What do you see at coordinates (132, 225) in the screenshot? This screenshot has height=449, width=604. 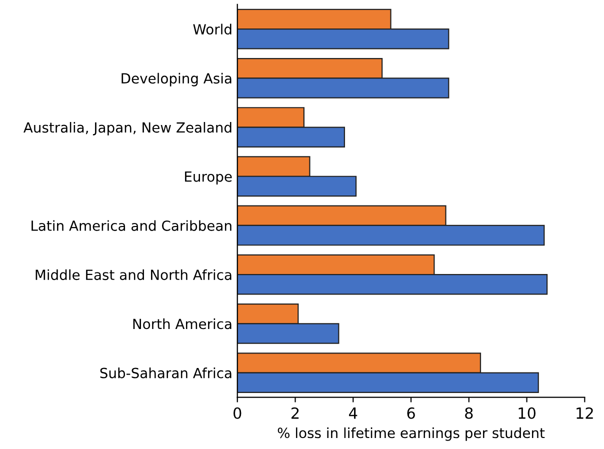 I see `y-tick-label: Latin America and Caribbean` at bounding box center [132, 225].